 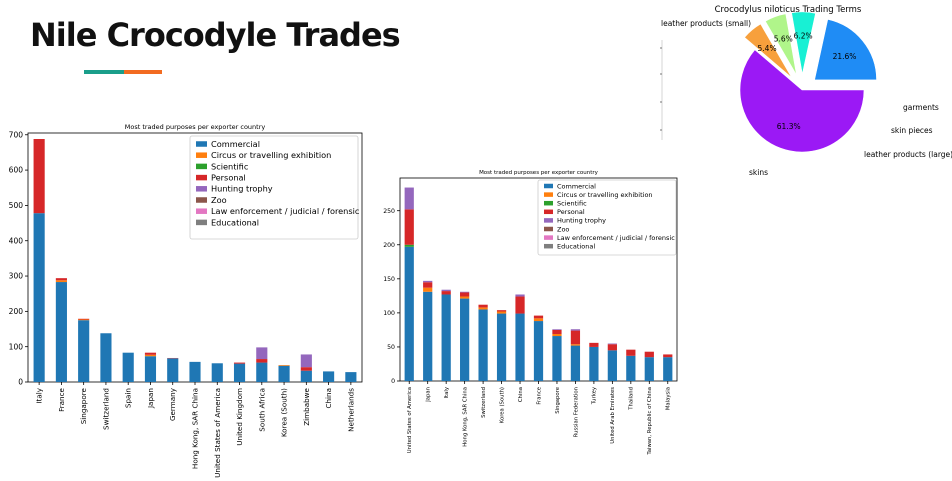 What do you see at coordinates (649, 354) in the screenshot?
I see `bar-personal-taiwan-republic-of-china` at bounding box center [649, 354].